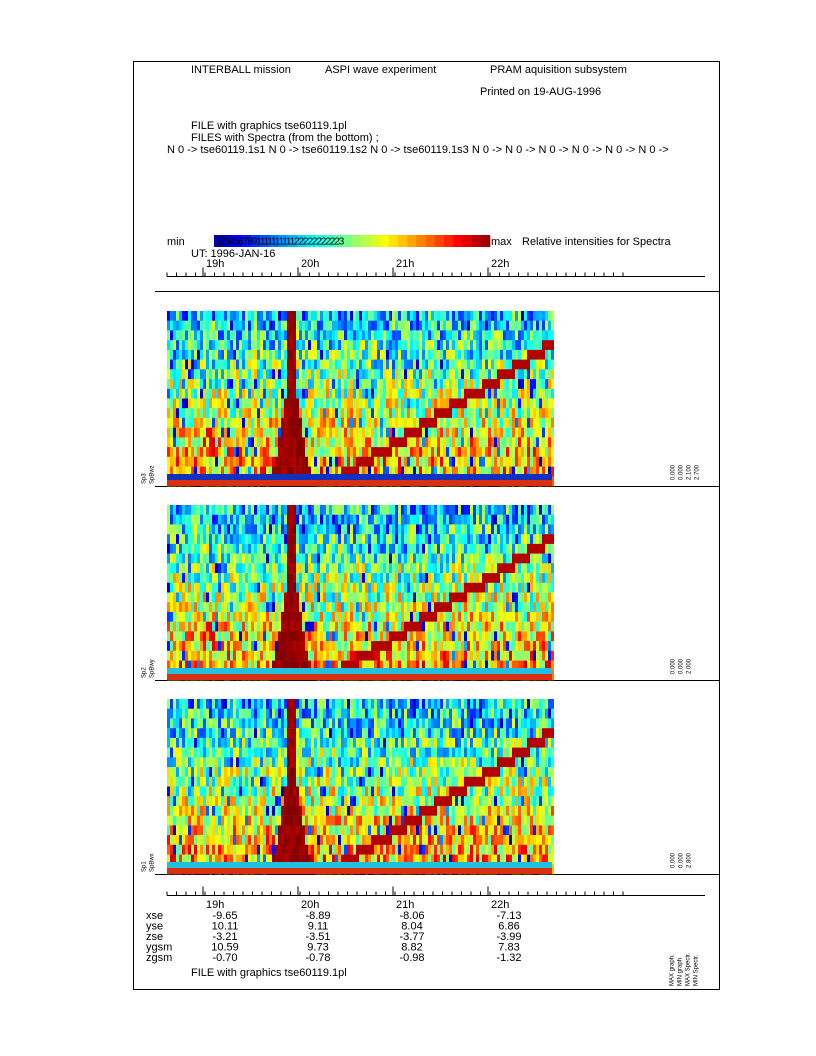 Image resolution: width=816 pixels, height=1056 pixels. What do you see at coordinates (500, 905) in the screenshot?
I see `time-label: 22h` at bounding box center [500, 905].